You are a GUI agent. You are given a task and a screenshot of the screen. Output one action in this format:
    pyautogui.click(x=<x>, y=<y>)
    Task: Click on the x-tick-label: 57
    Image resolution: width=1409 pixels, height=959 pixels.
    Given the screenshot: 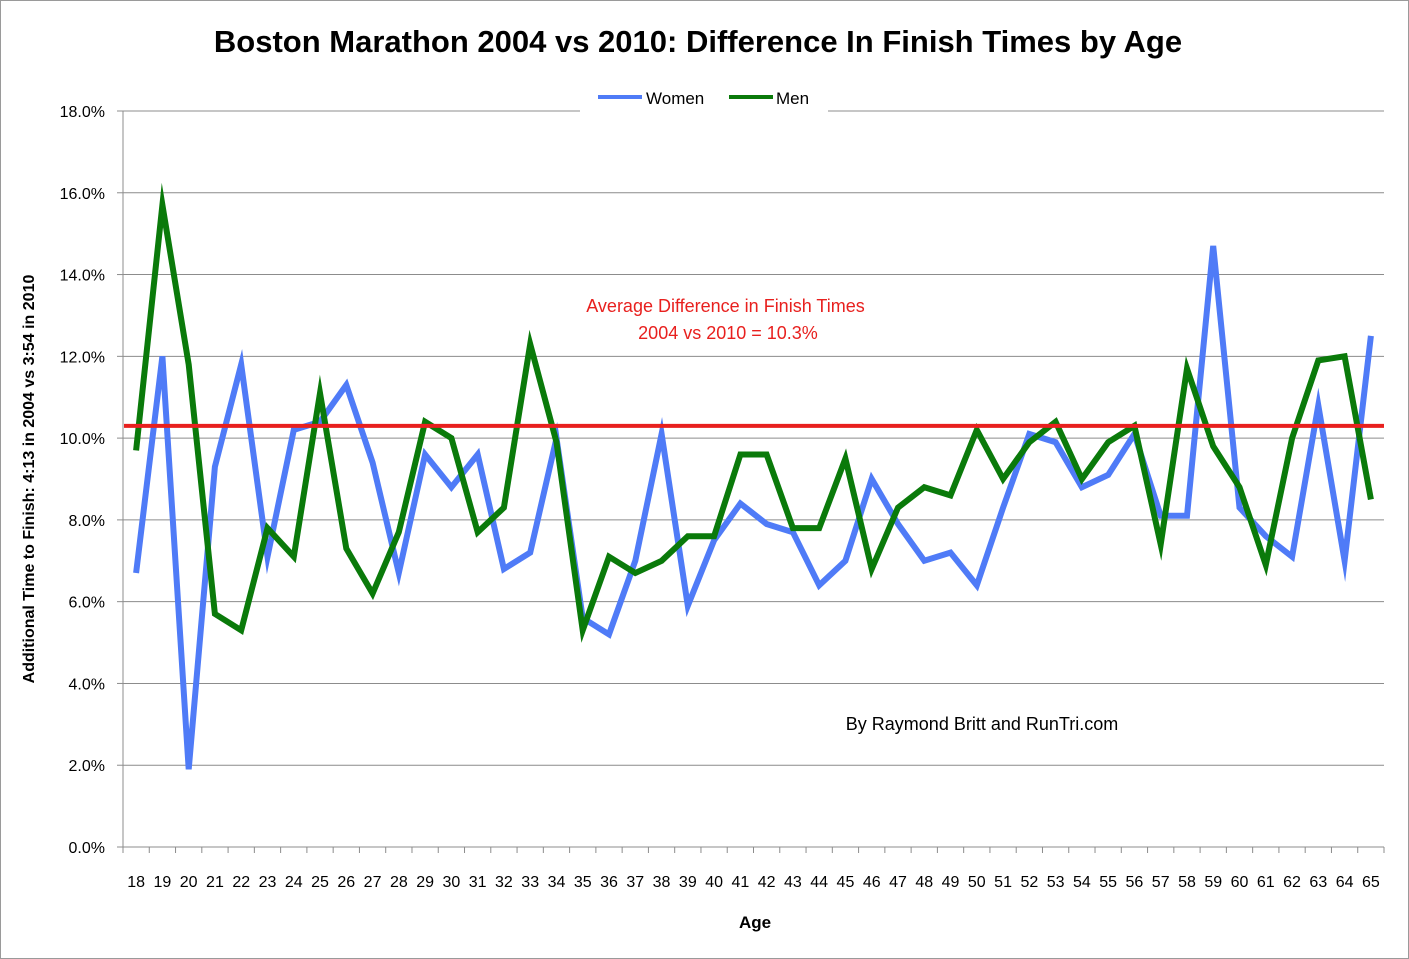 What is the action you would take?
    pyautogui.click(x=1161, y=882)
    